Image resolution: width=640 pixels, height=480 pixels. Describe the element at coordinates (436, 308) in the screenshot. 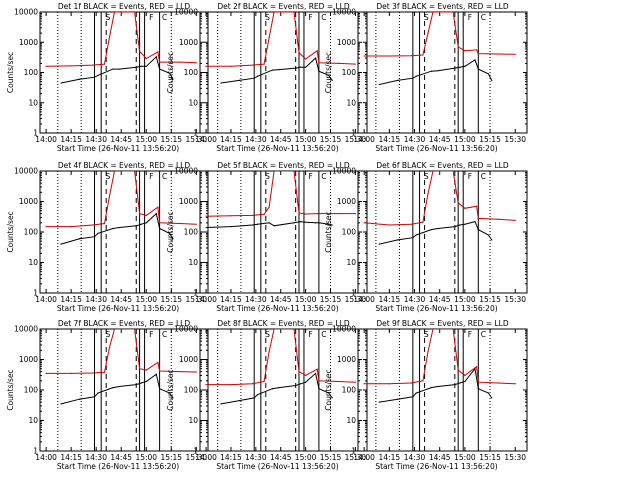

I see `x-axis-label: Start Time (26-Nov-11 13:56:20)` at that location.